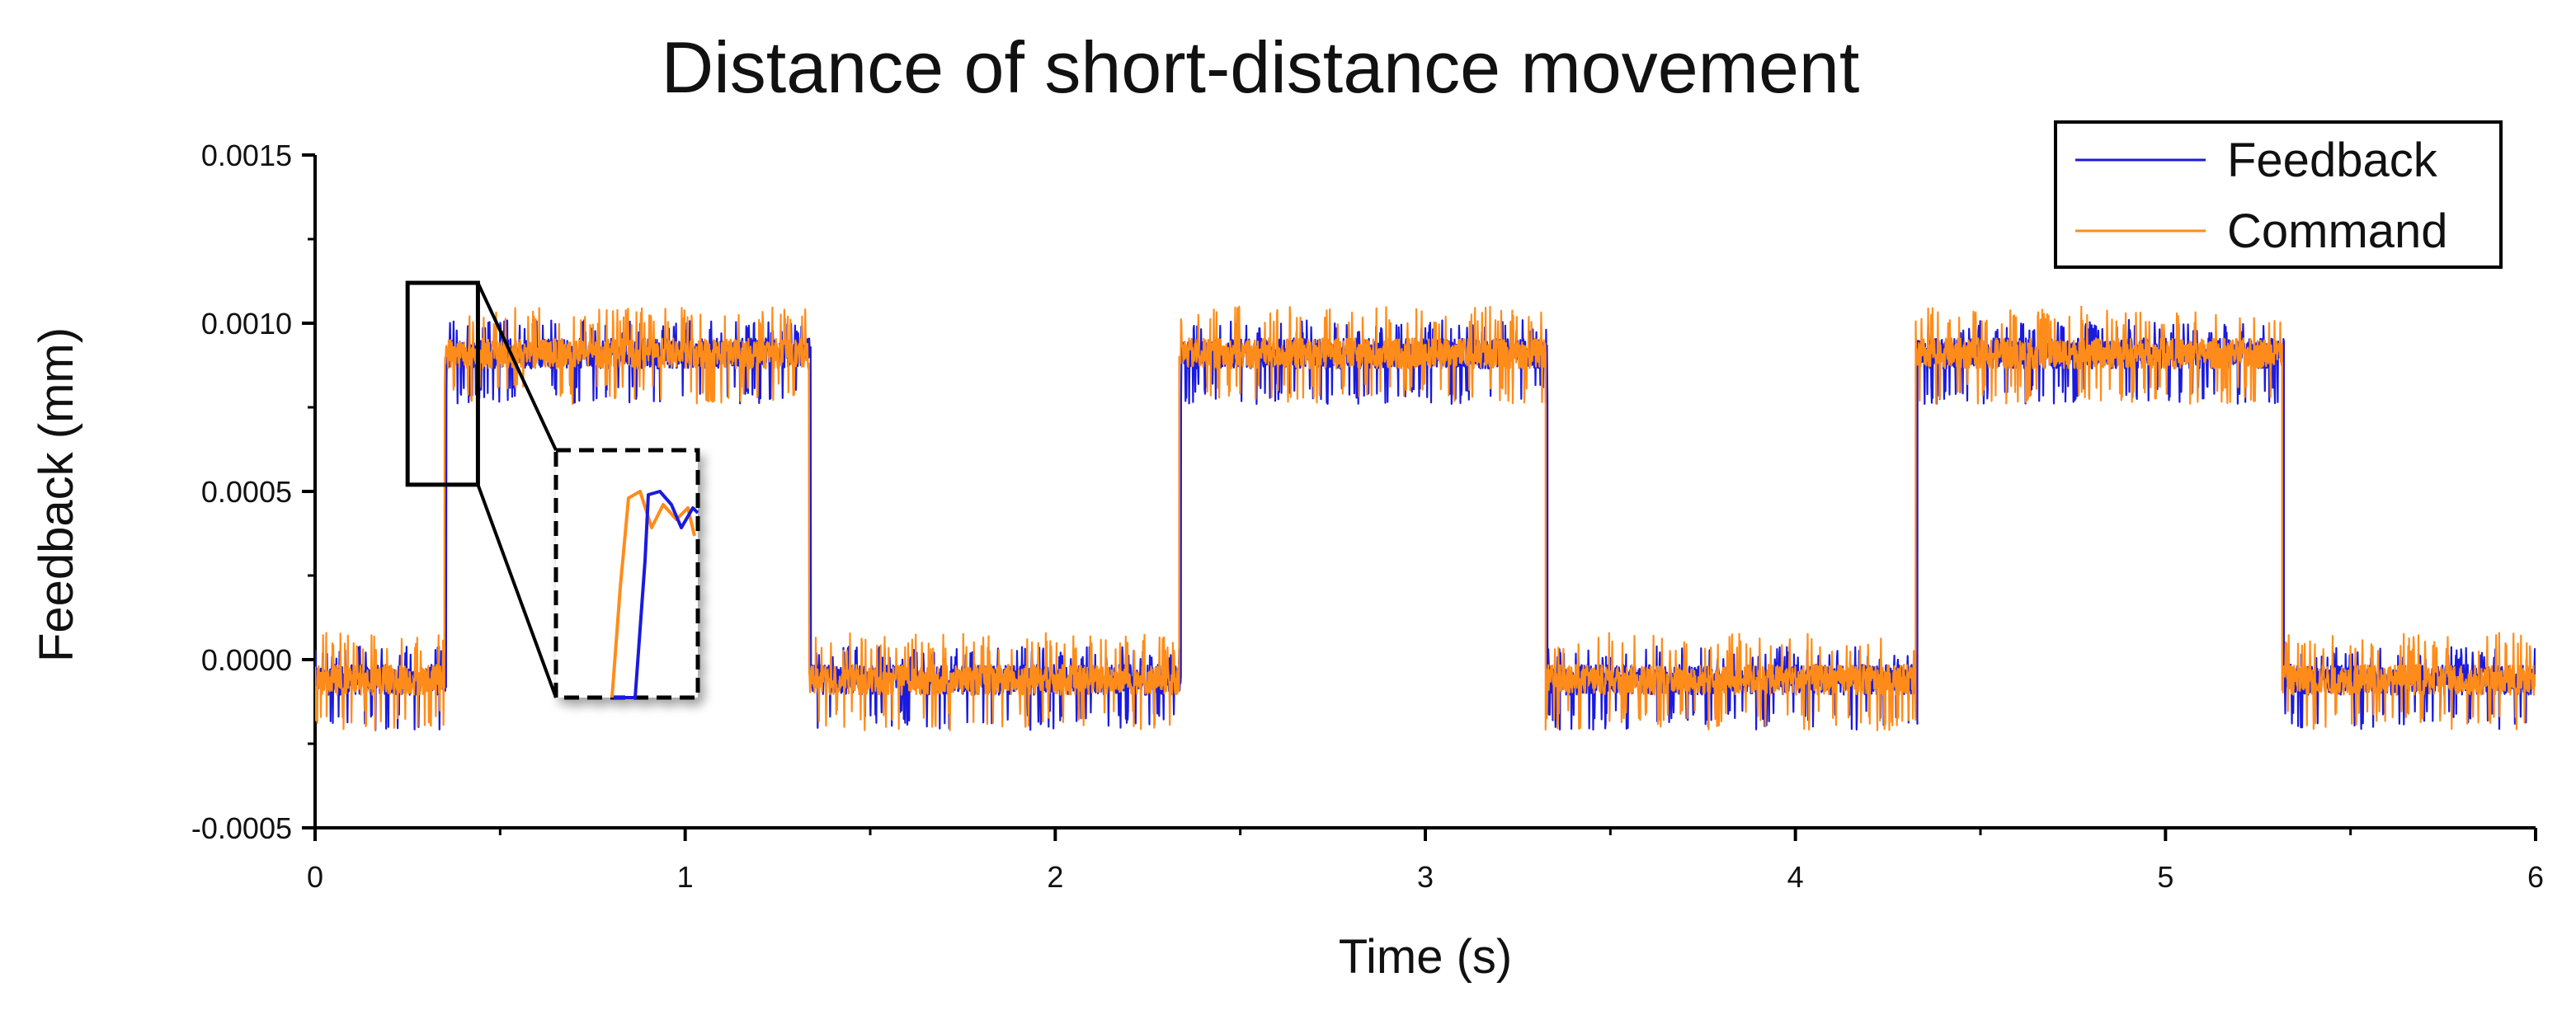 This screenshot has width=2576, height=1015. I want to click on legend: Feedback Command, so click(2278, 194).